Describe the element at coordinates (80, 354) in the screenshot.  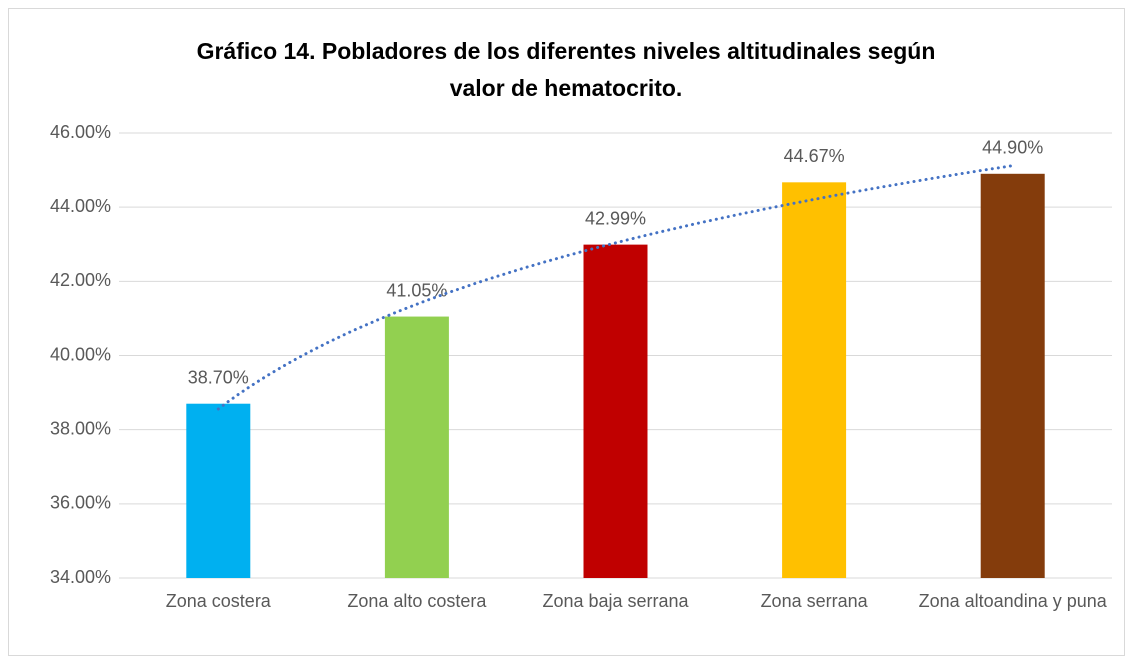
I see `y-tick-label: 40.00%` at that location.